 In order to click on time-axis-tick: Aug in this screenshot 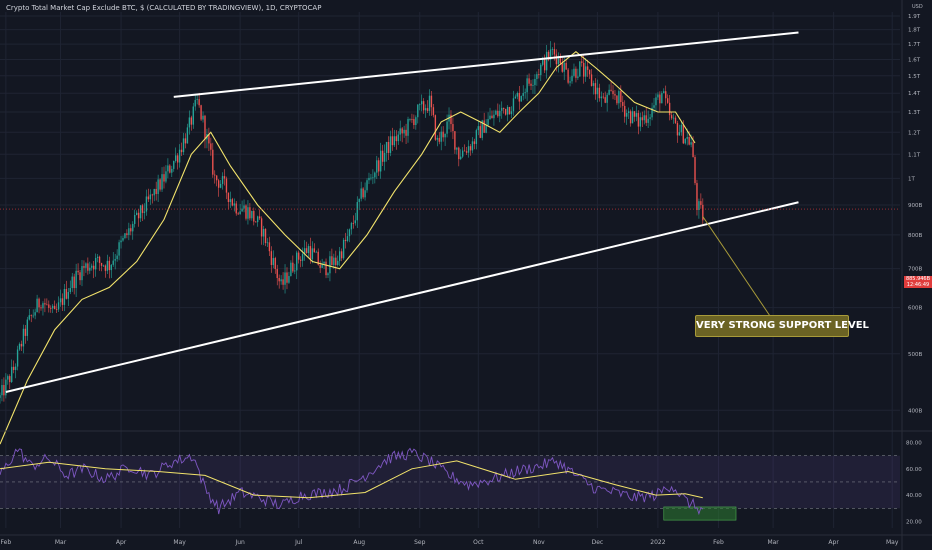, I will do `click(359, 542)`.